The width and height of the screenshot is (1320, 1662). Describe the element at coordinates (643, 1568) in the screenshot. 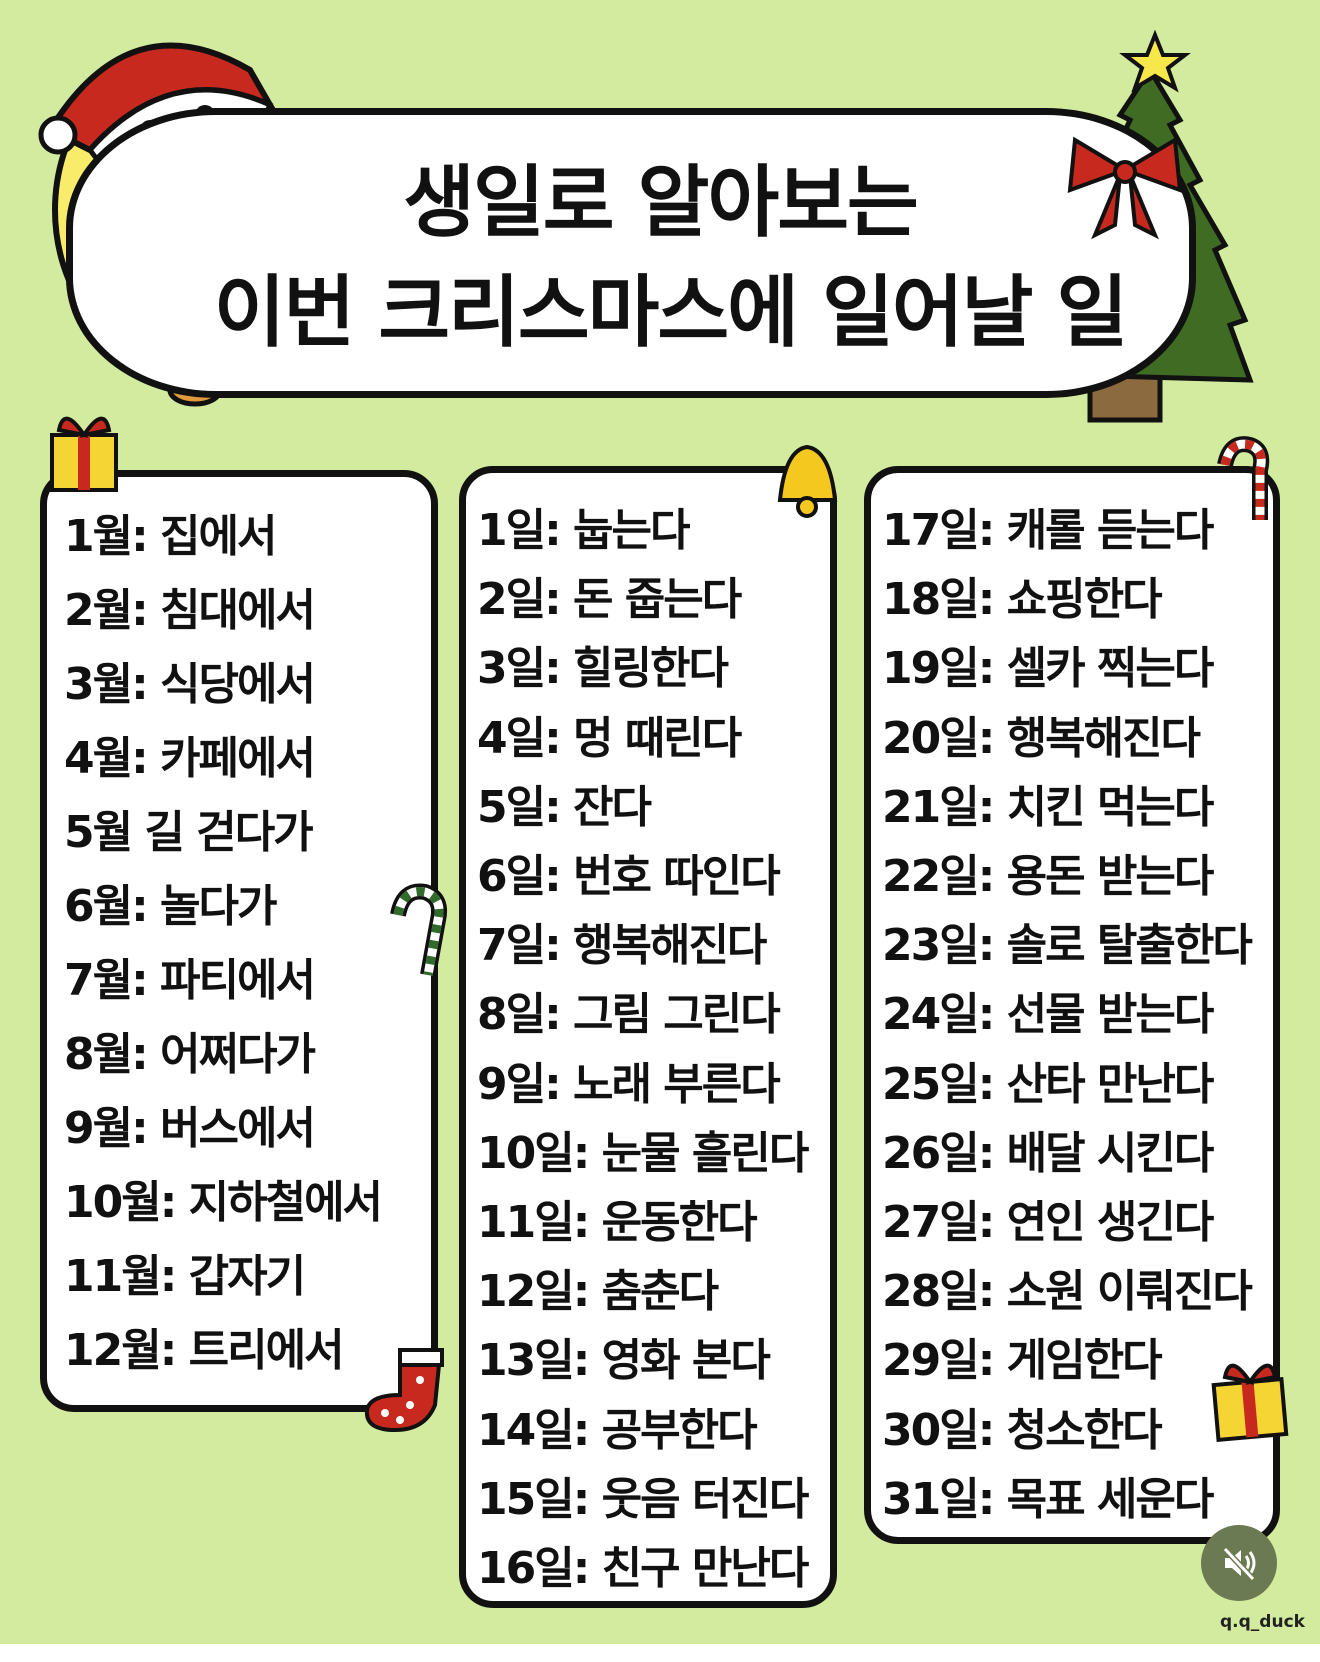

I see `list-item: 16일: 친구 만난다` at that location.